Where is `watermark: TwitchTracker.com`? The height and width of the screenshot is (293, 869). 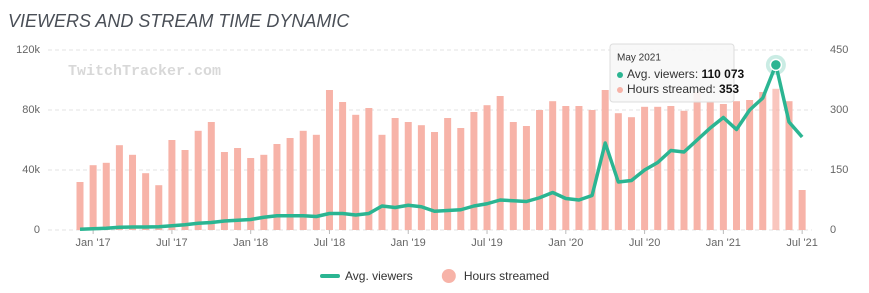
watermark: TwitchTracker.com is located at coordinates (144, 71).